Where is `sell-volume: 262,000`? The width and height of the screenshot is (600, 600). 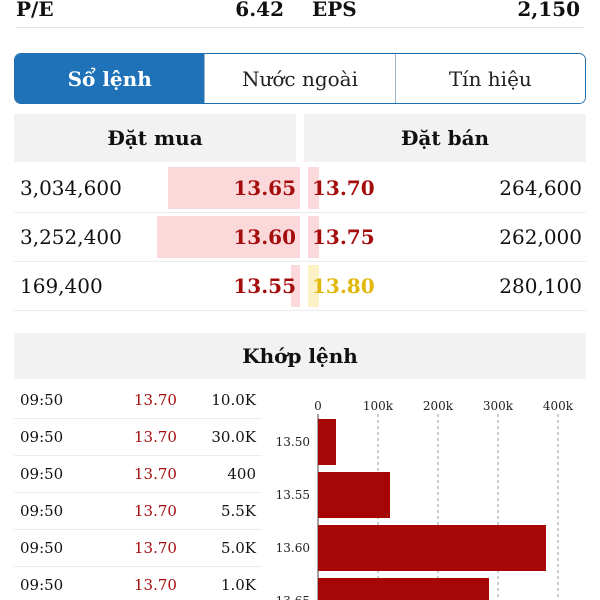 sell-volume: 262,000 is located at coordinates (540, 237).